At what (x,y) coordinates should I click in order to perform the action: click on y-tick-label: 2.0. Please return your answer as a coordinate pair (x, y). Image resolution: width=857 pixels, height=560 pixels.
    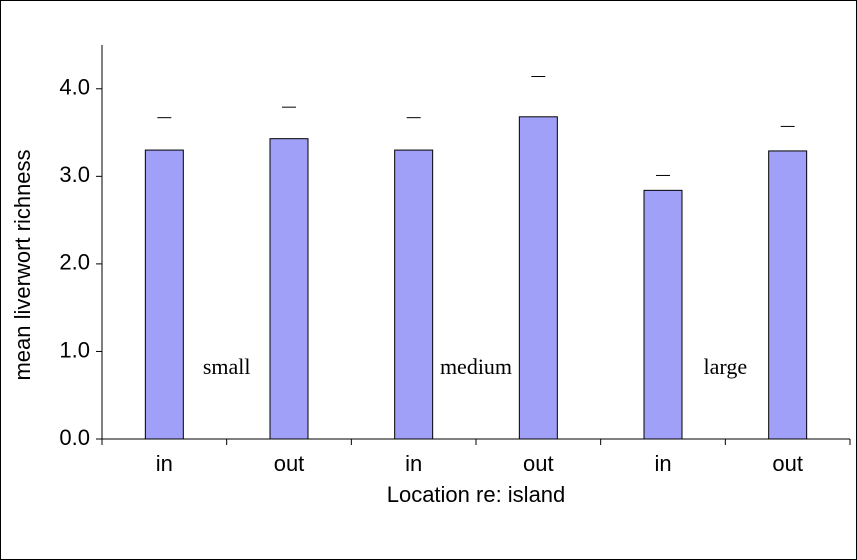
    Looking at the image, I should click on (74, 262).